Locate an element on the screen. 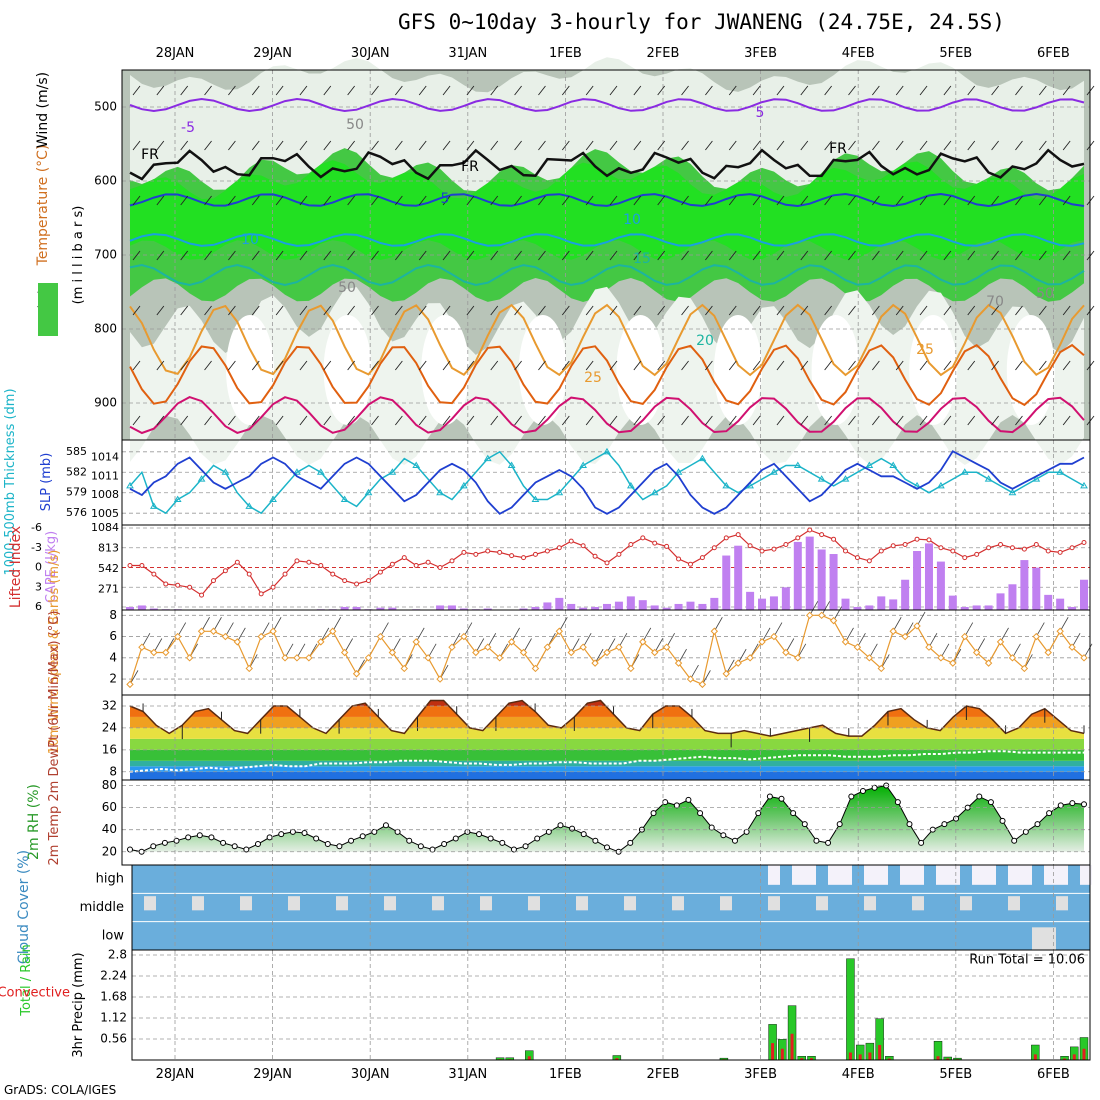 The height and width of the screenshot is (1100, 1100). precip-tick-label: 0.56 is located at coordinates (113, 1039).